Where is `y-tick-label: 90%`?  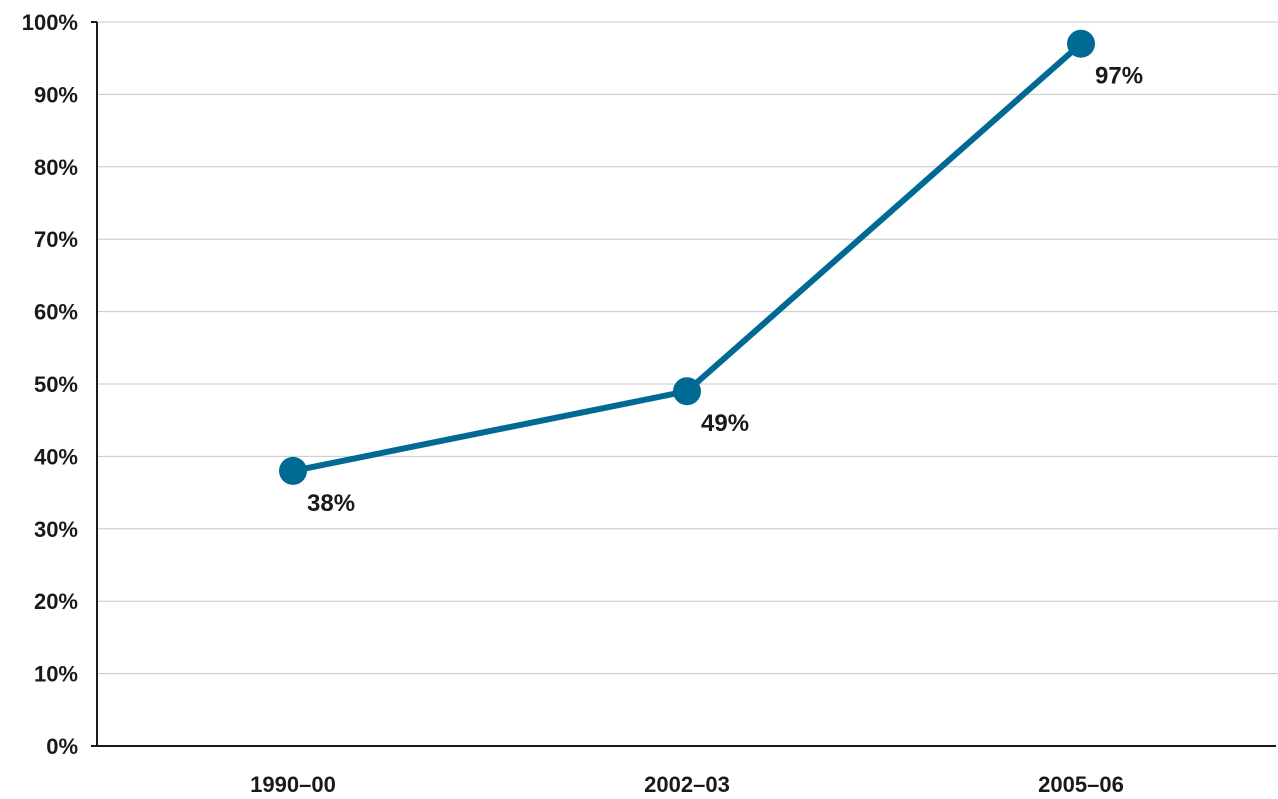
y-tick-label: 90% is located at coordinates (56, 94).